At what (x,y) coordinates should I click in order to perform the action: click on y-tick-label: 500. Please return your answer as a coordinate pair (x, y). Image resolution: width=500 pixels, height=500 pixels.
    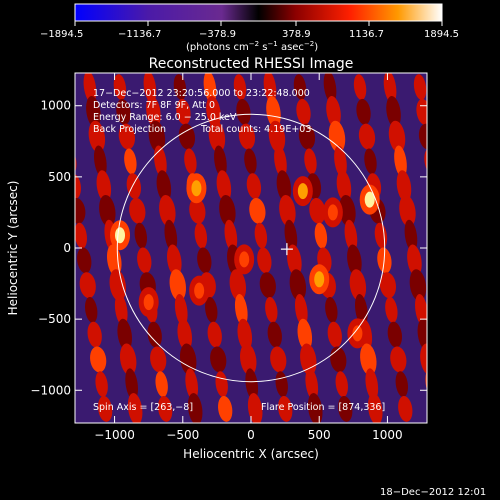
    Looking at the image, I should click on (59, 177).